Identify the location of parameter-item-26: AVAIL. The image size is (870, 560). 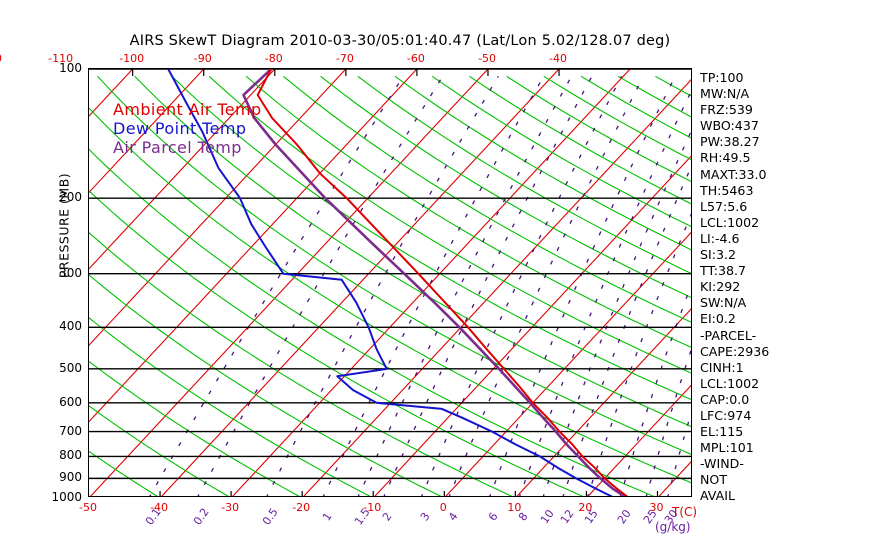
(717, 496).